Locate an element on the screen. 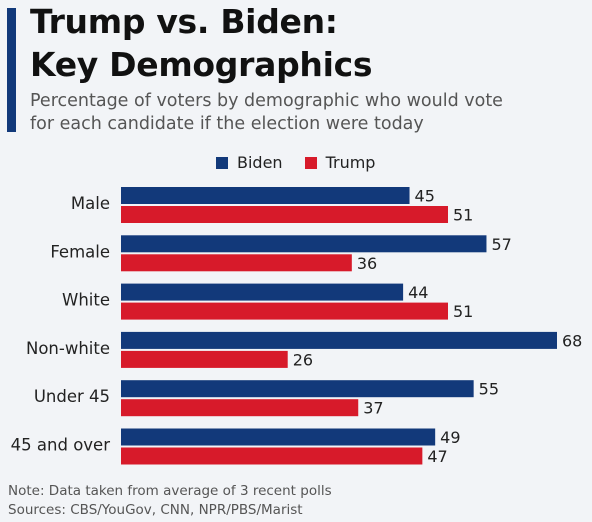 This screenshot has width=592, height=522. legend-item-trump: Trump is located at coordinates (340, 162).